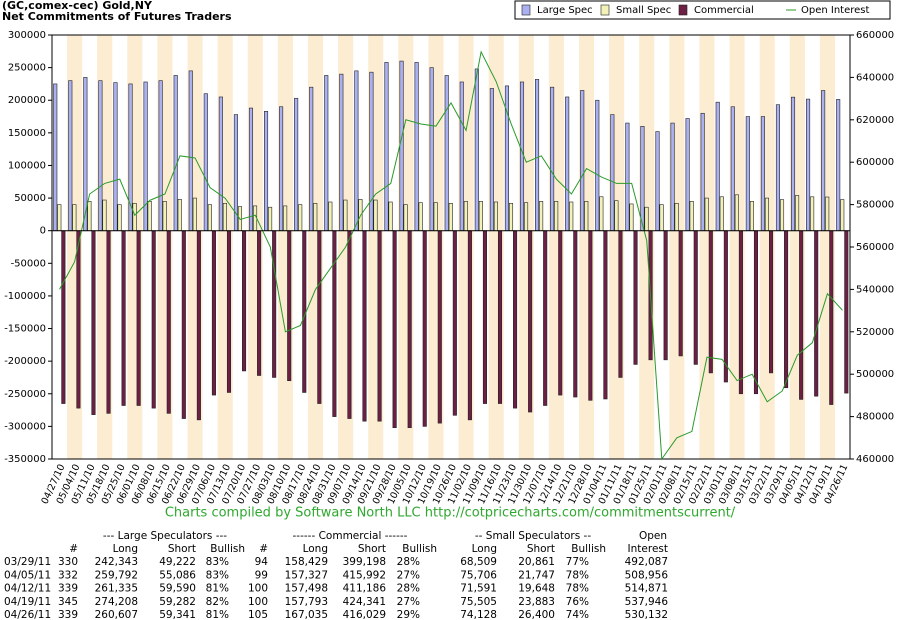 The height and width of the screenshot is (620, 900). Describe the element at coordinates (646, 589) in the screenshot. I see `table-cell: 514,871` at that location.